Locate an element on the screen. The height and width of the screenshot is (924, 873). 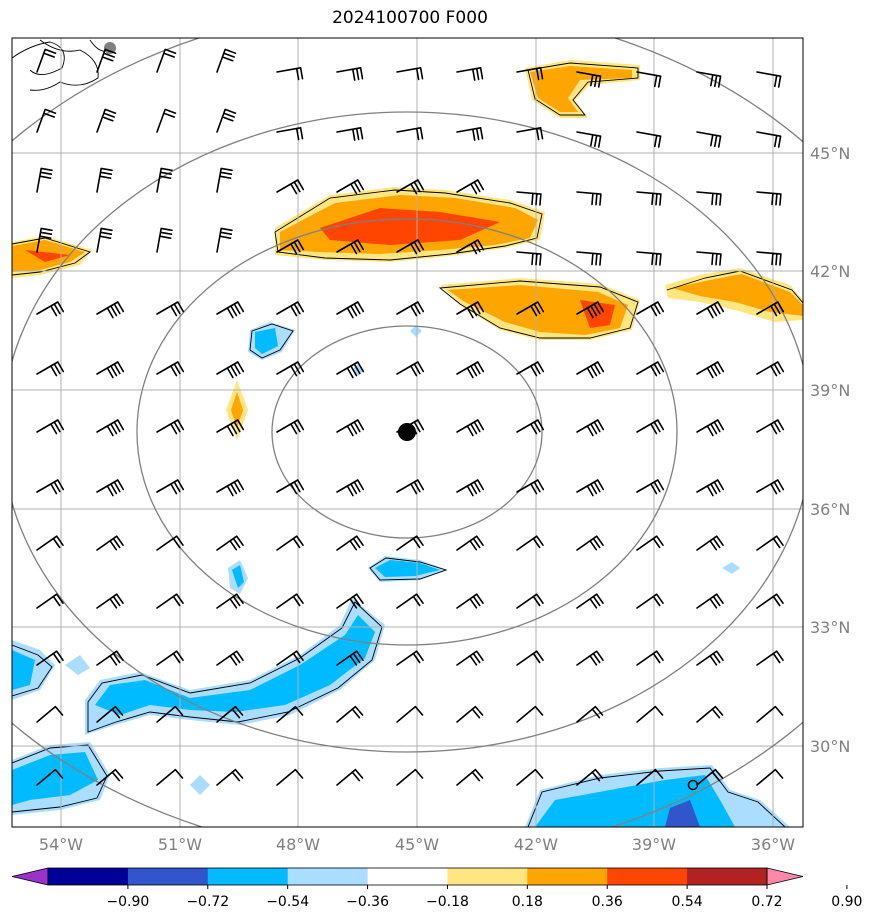
colorbar-tick-label: −0.90 is located at coordinates (127, 902).